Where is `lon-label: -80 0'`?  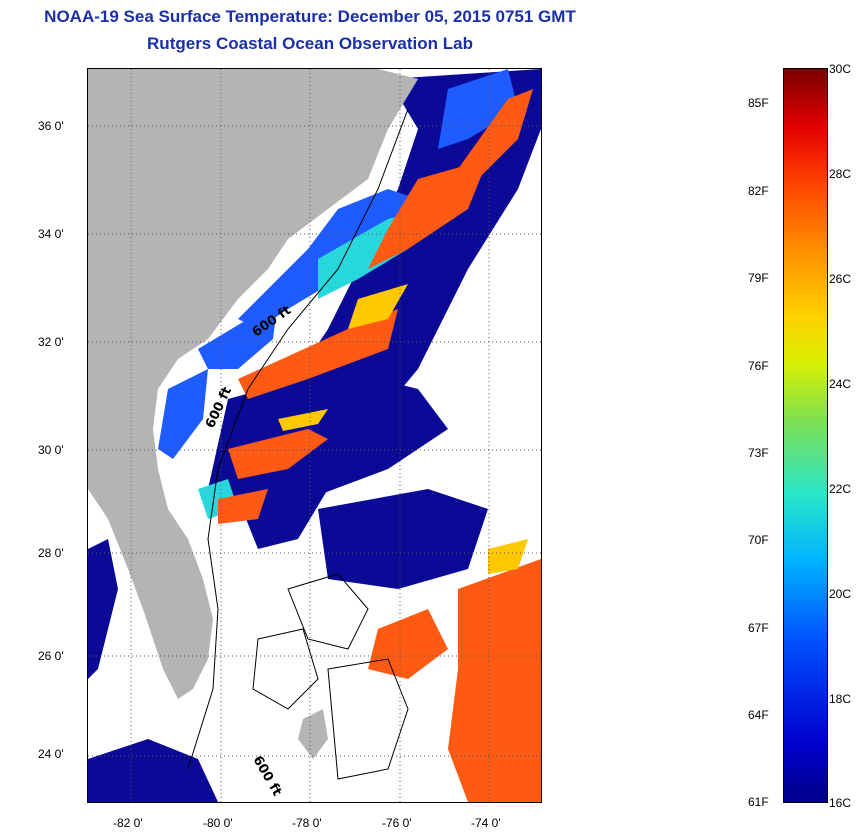 lon-label: -80 0' is located at coordinates (218, 823).